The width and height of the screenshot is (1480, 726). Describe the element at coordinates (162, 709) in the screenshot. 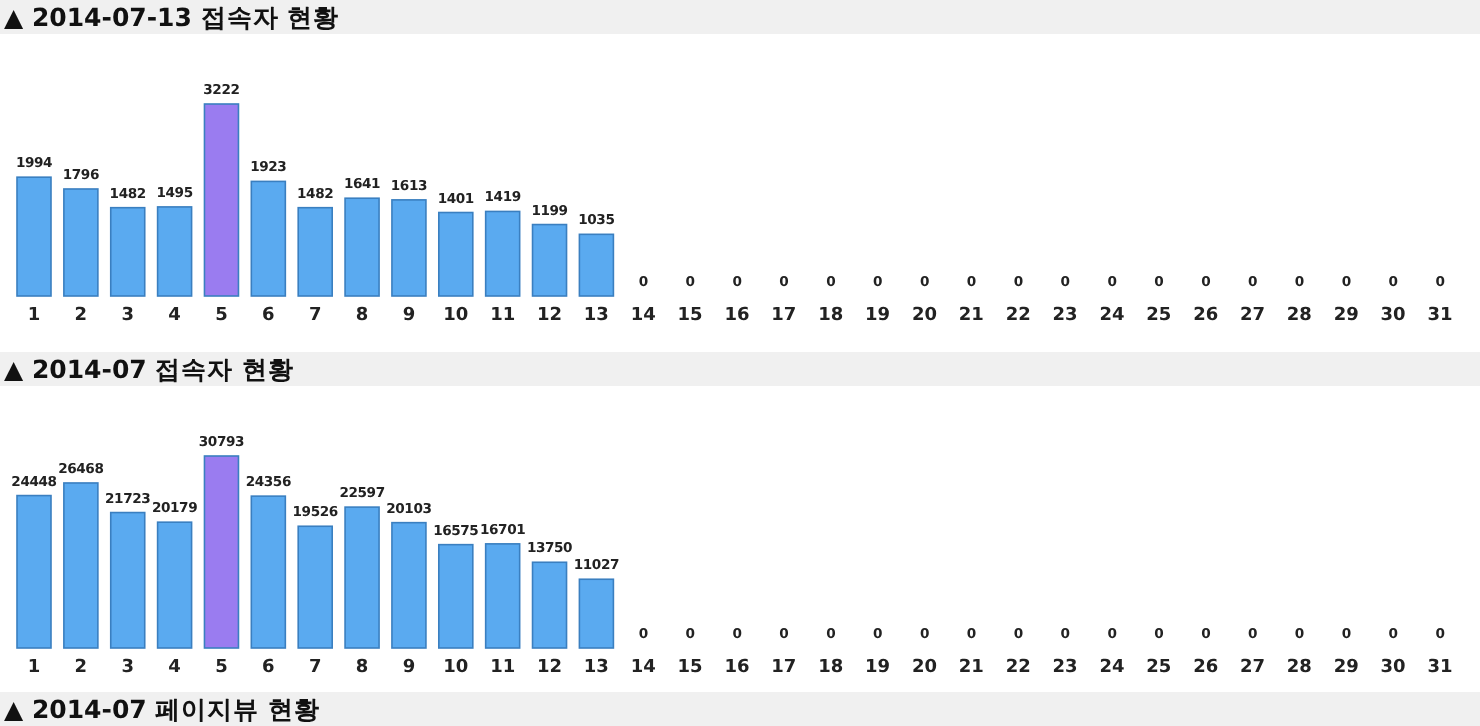

I see `text: ▲ 2014-07 페이지뷰 현황` at that location.